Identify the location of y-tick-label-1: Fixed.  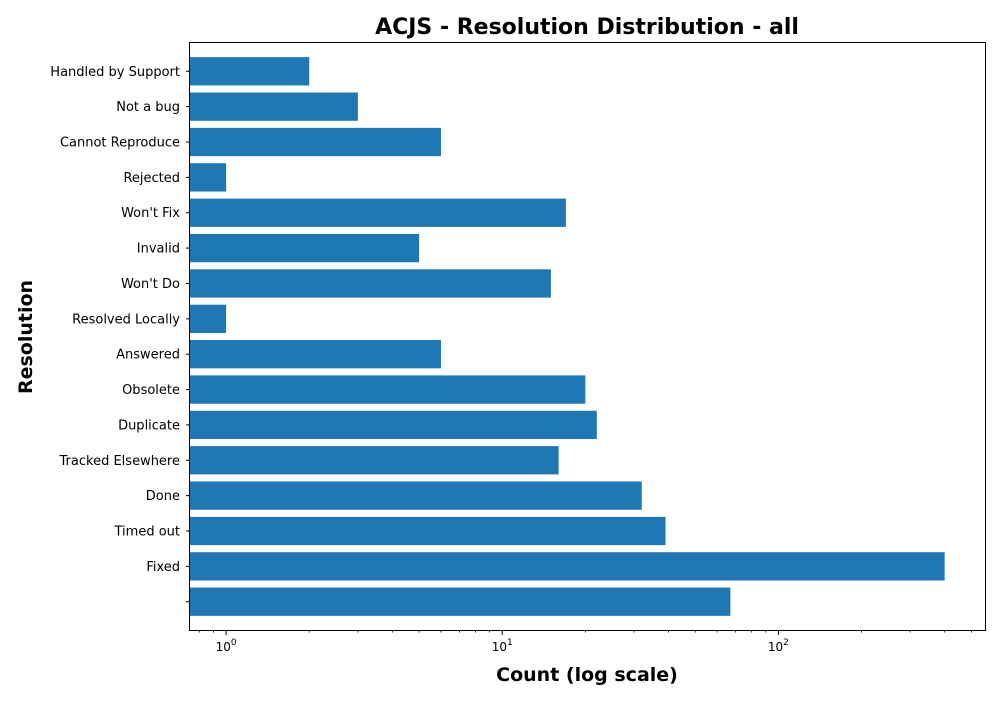
(163, 567).